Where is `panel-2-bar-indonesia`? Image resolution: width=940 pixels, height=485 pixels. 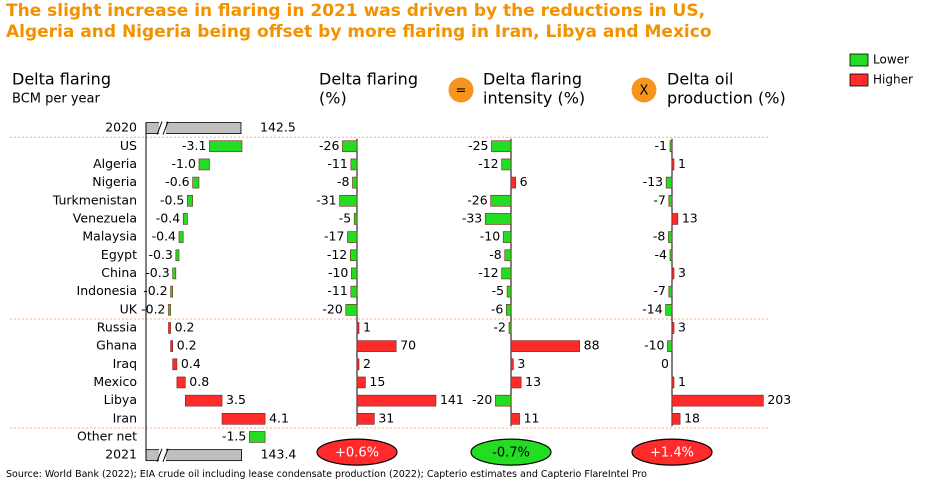
panel-2-bar-indonesia is located at coordinates (354, 291).